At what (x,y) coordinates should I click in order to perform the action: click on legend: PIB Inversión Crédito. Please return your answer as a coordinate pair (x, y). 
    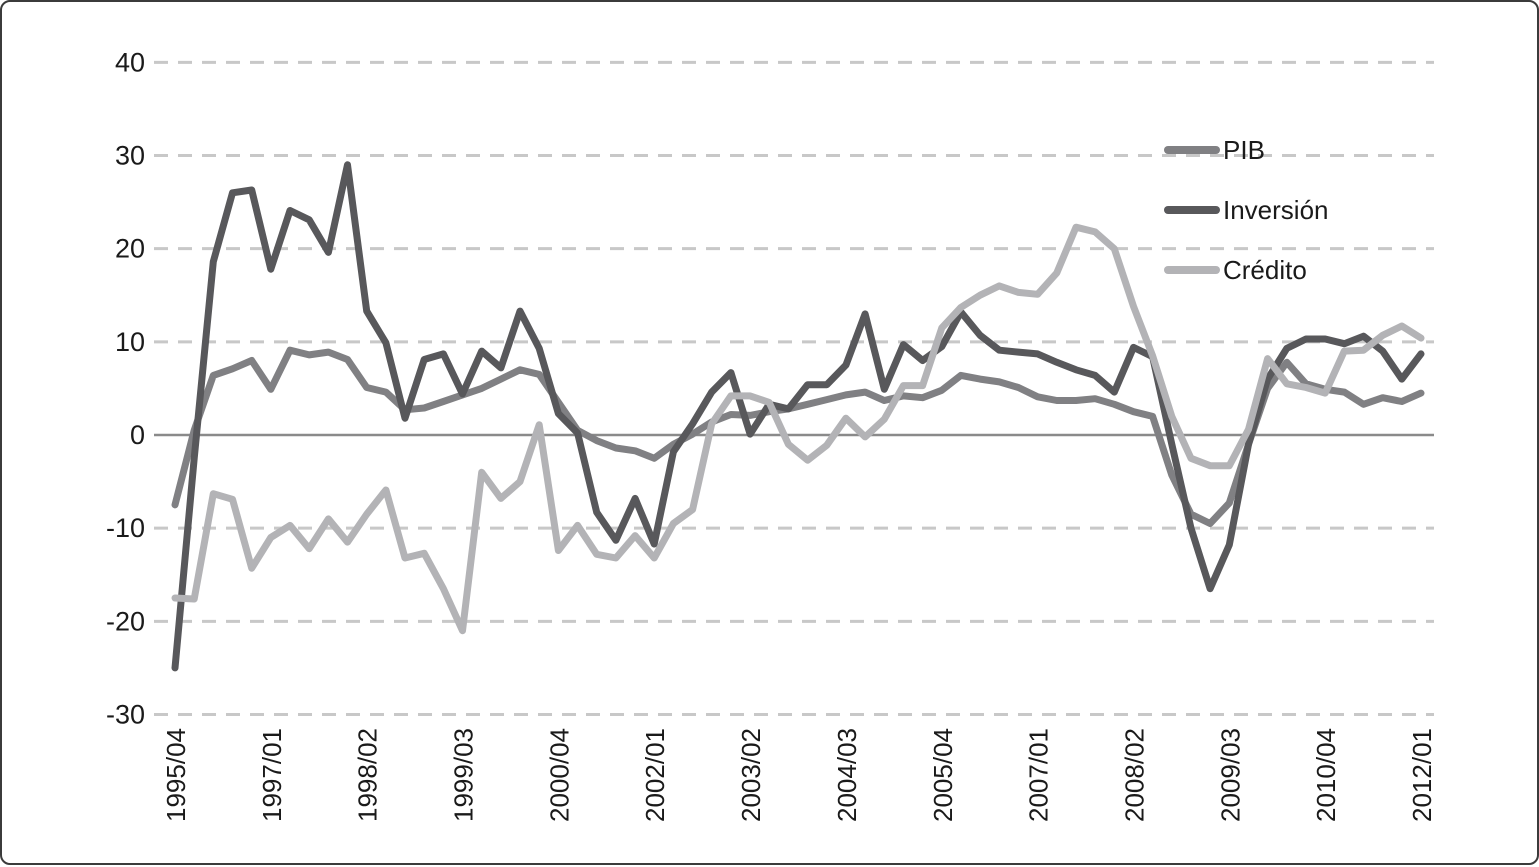
    Looking at the image, I should click on (1246, 210).